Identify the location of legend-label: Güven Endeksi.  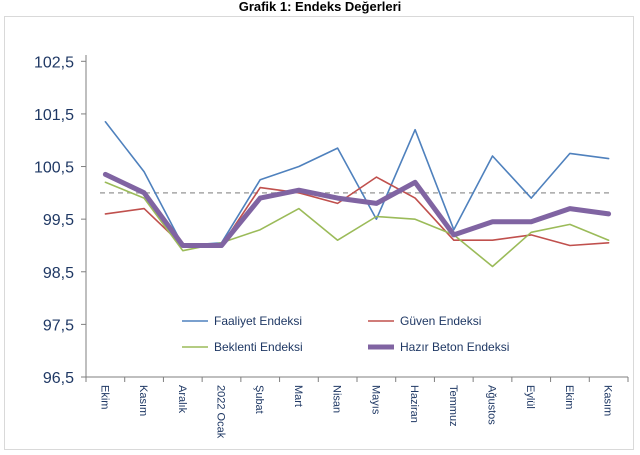
(440, 321).